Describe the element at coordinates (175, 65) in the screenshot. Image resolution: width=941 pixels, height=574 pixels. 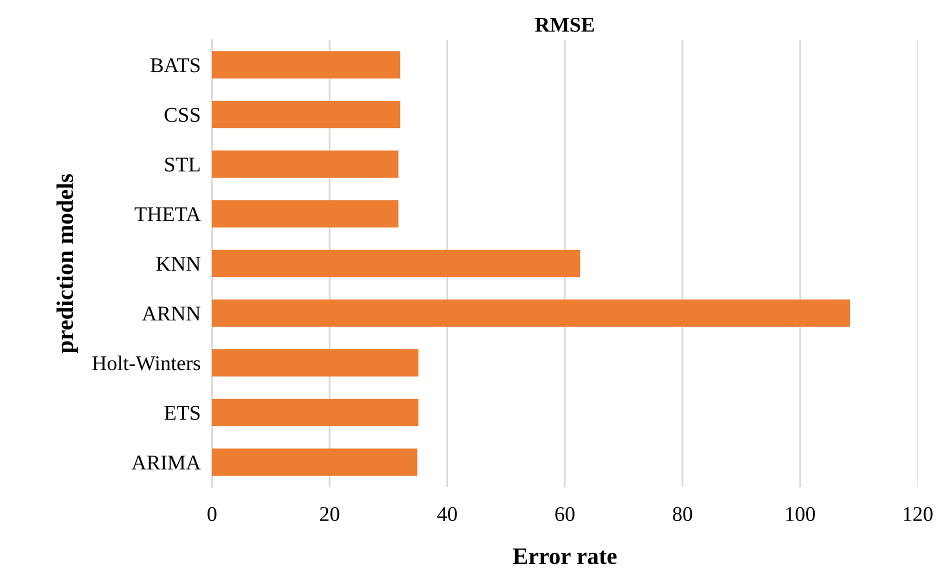
I see `y-tick-label: BATS` at that location.